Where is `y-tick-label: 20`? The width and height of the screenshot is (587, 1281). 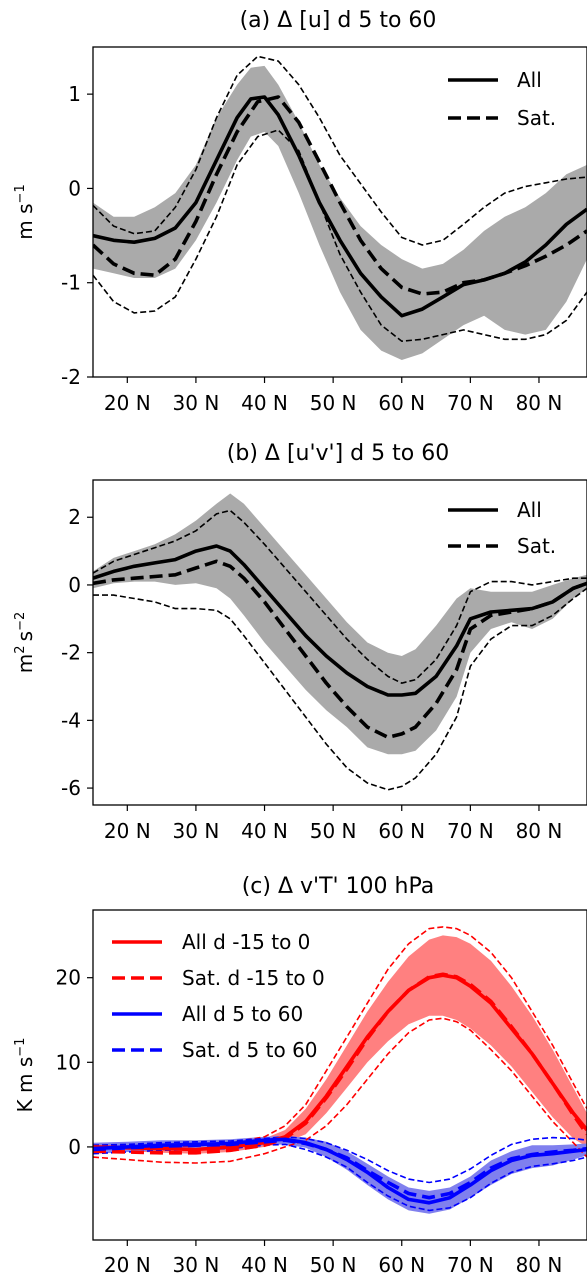
y-tick-label: 20 is located at coordinates (68, 978).